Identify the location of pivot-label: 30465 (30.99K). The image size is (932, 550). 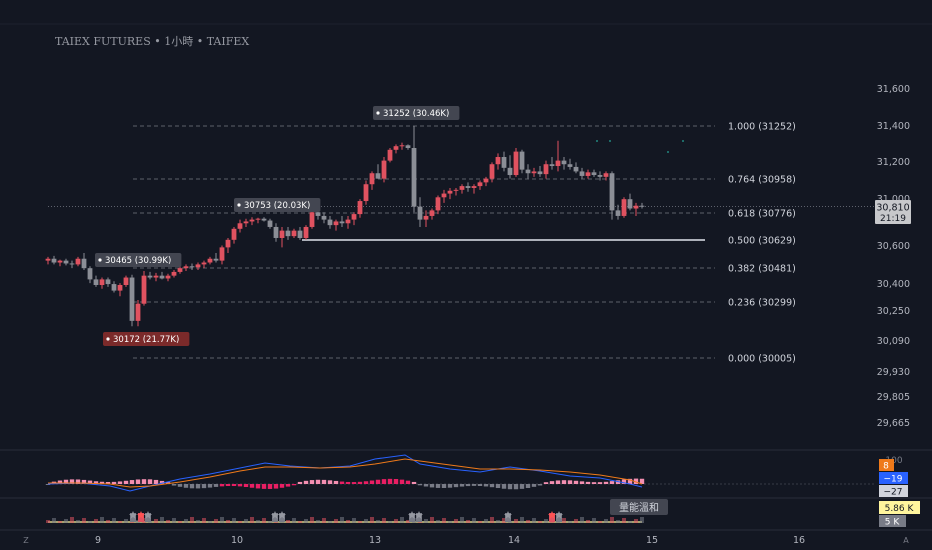
(138, 260).